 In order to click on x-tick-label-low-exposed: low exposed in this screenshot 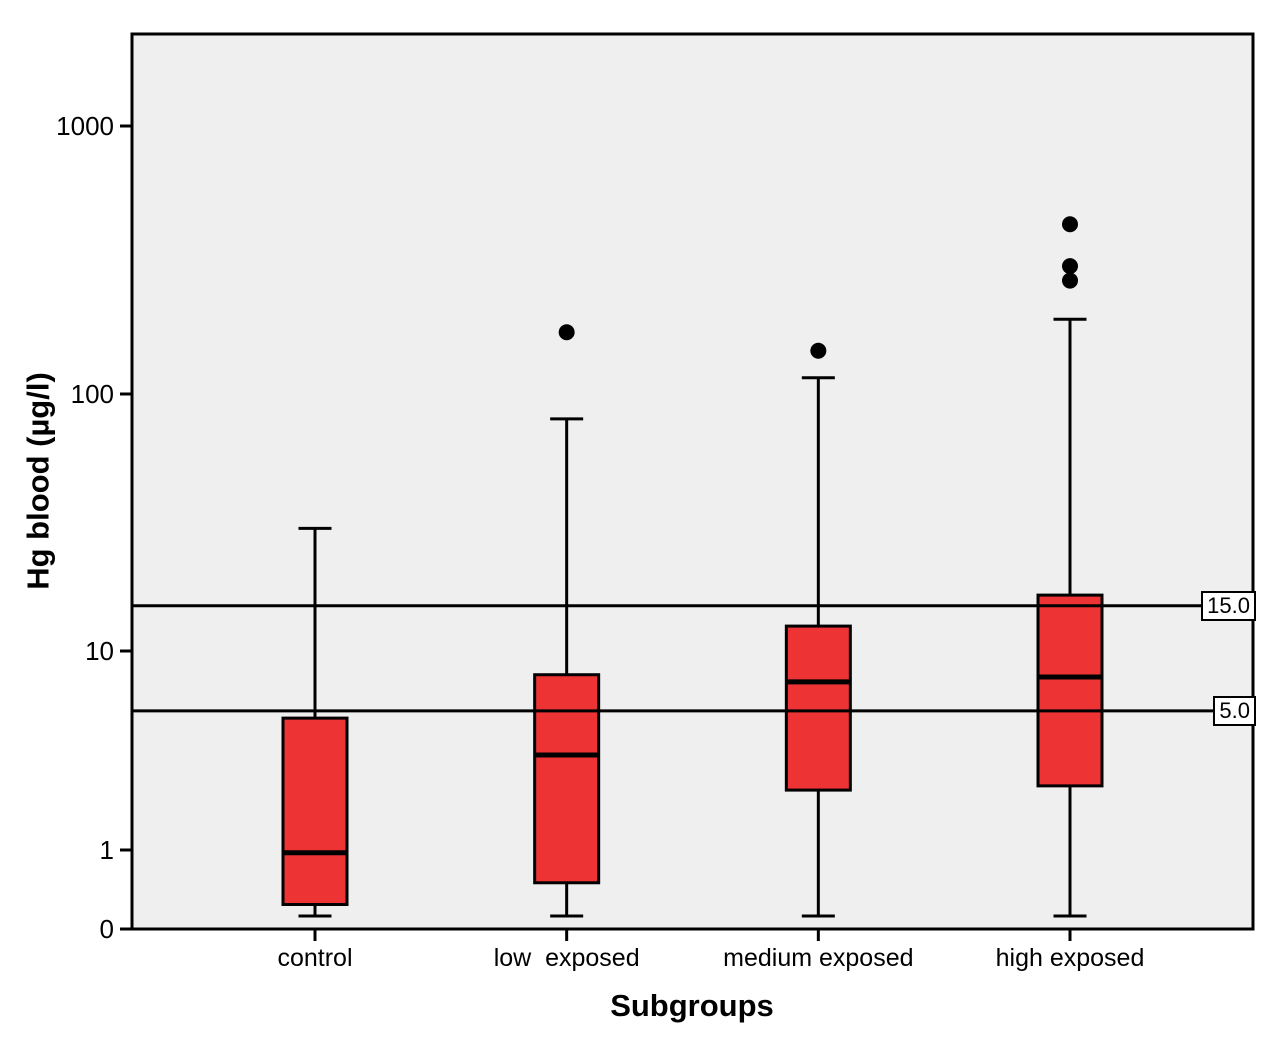, I will do `click(566, 958)`.